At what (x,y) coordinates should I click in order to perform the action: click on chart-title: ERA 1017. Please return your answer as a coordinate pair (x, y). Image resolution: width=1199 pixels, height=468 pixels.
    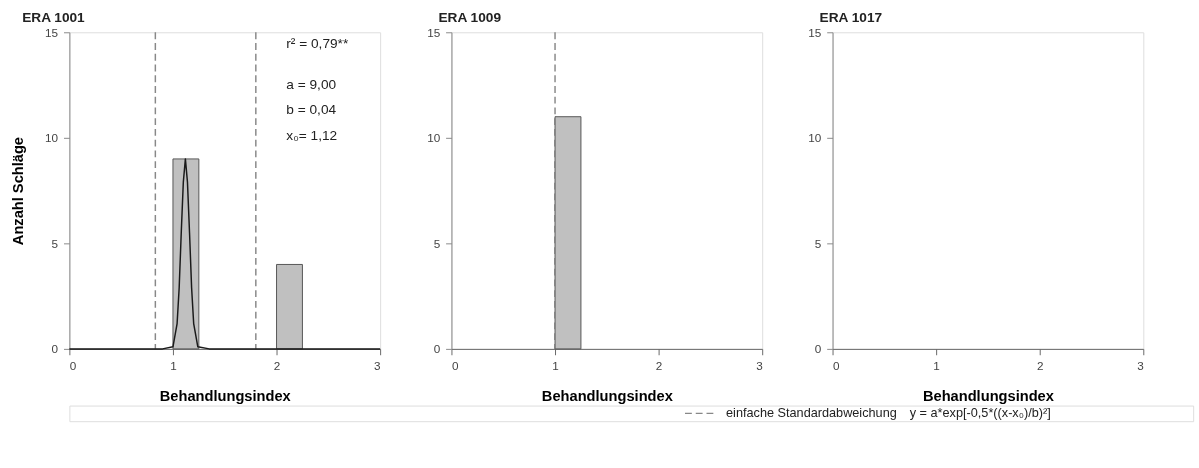
    Looking at the image, I should click on (851, 17).